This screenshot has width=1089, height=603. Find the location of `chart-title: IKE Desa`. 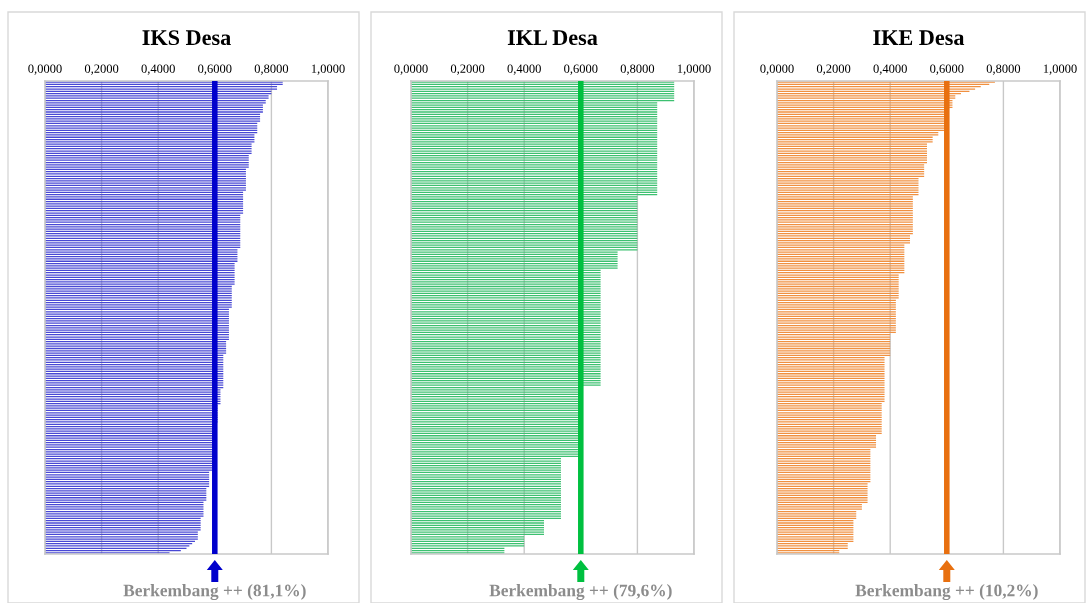

chart-title: IKE Desa is located at coordinates (919, 38).